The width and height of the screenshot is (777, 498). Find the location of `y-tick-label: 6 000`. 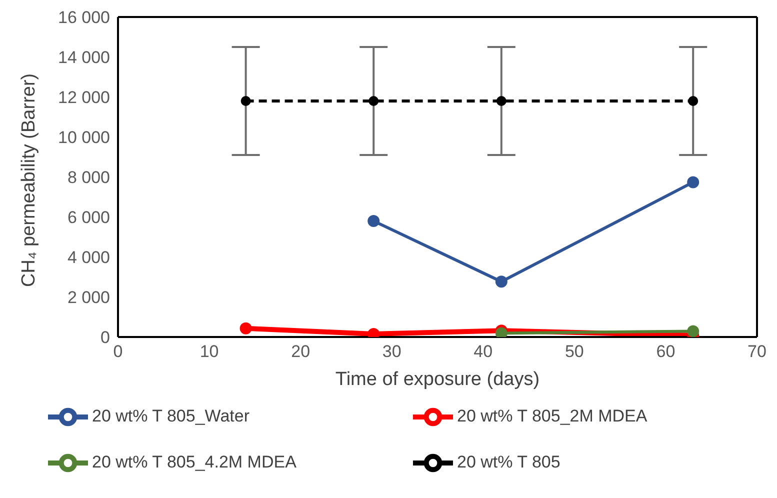

y-tick-label: 6 000 is located at coordinates (88, 218).